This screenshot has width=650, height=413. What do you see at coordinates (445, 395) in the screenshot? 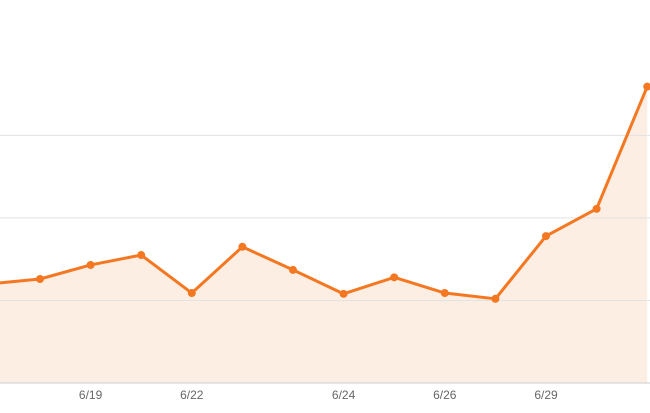
I see `x-tick-label: 6/26` at bounding box center [445, 395].